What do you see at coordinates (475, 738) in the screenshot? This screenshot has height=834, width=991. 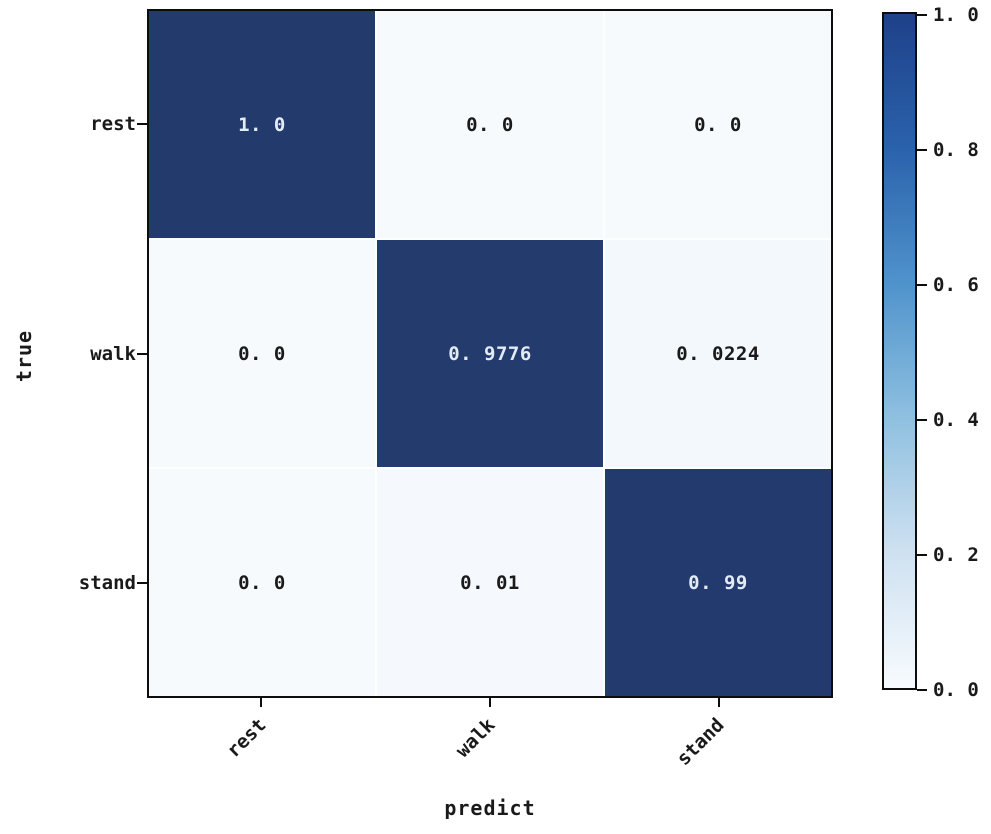 I see `x-axis-tick-label: walk` at bounding box center [475, 738].